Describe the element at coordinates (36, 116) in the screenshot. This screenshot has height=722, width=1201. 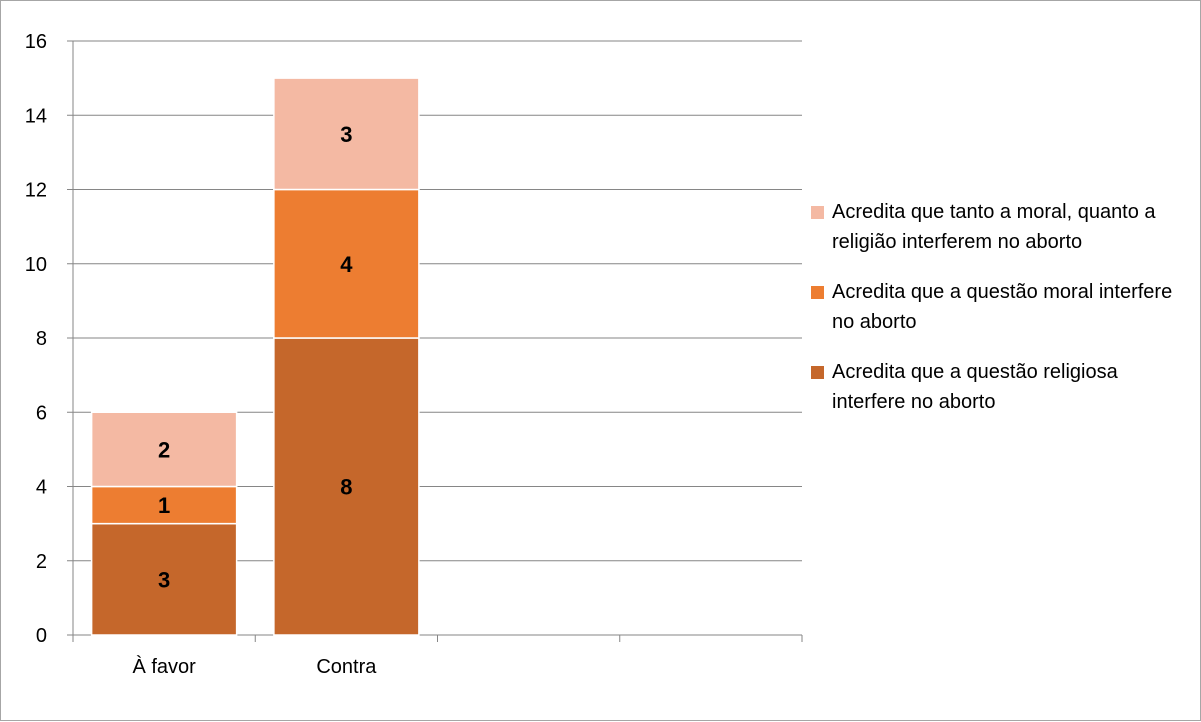
I see `y-tick-label: 14` at that location.